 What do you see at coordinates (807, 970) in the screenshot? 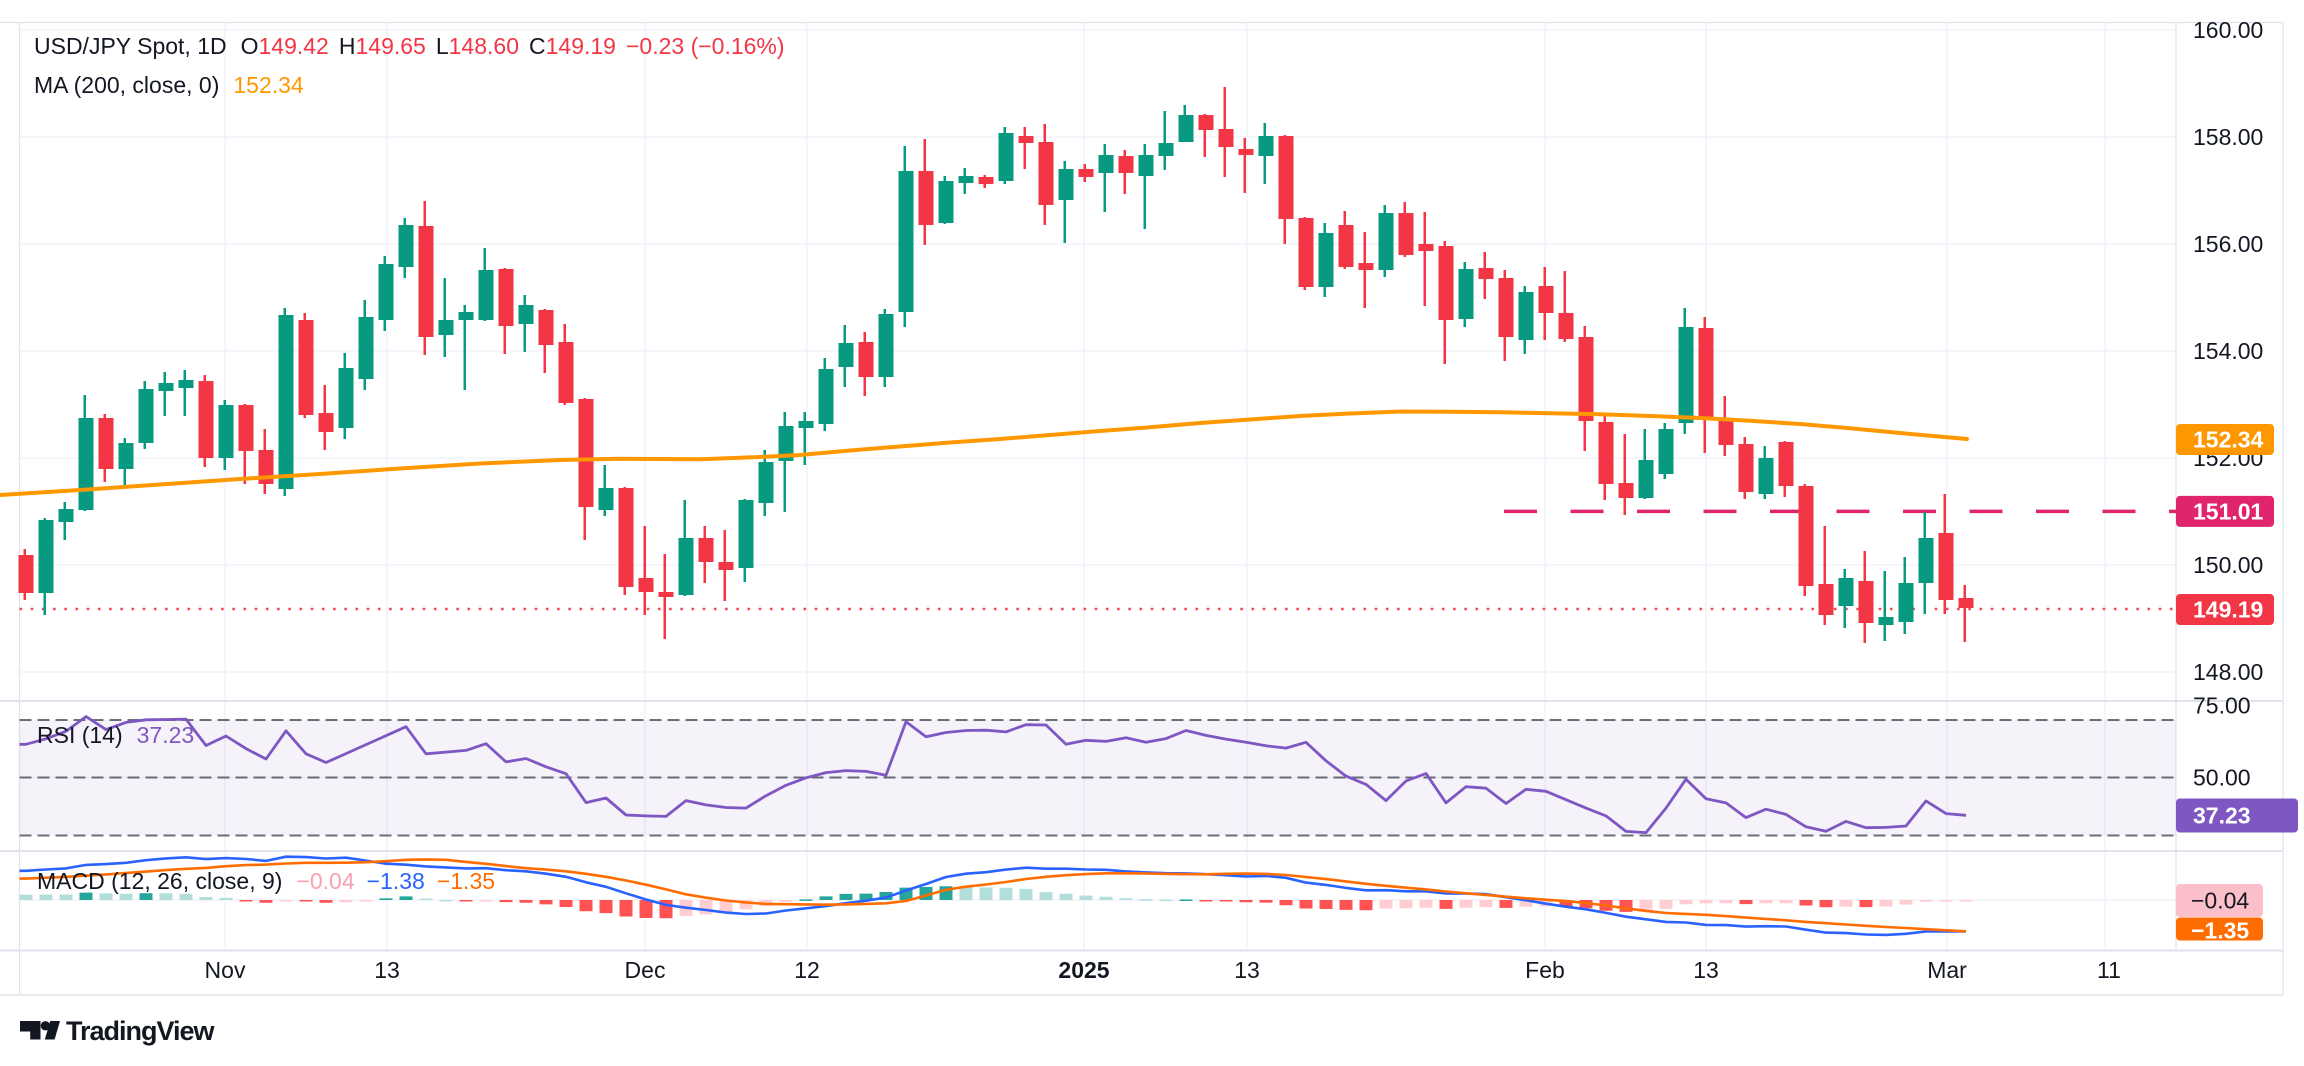
I see `svg-text: 12` at bounding box center [807, 970].